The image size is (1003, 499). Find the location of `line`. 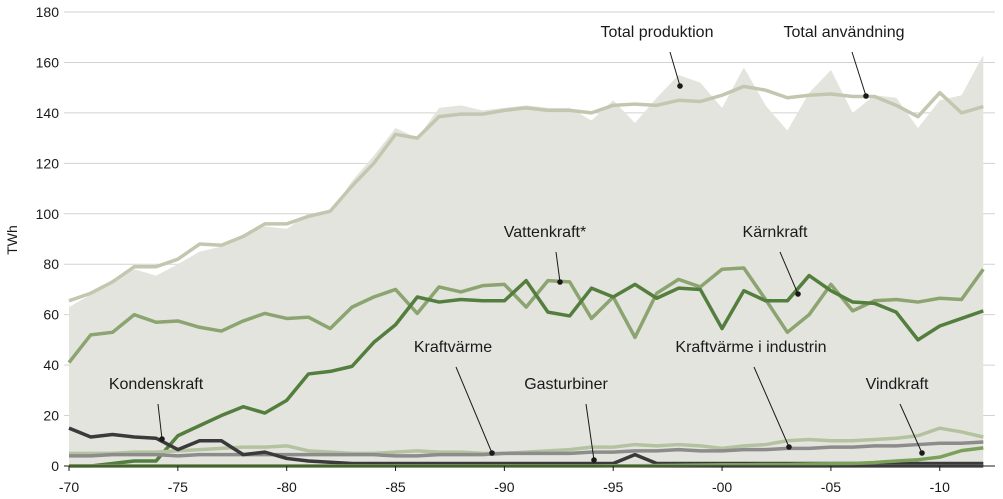

line is located at coordinates (526, 449).